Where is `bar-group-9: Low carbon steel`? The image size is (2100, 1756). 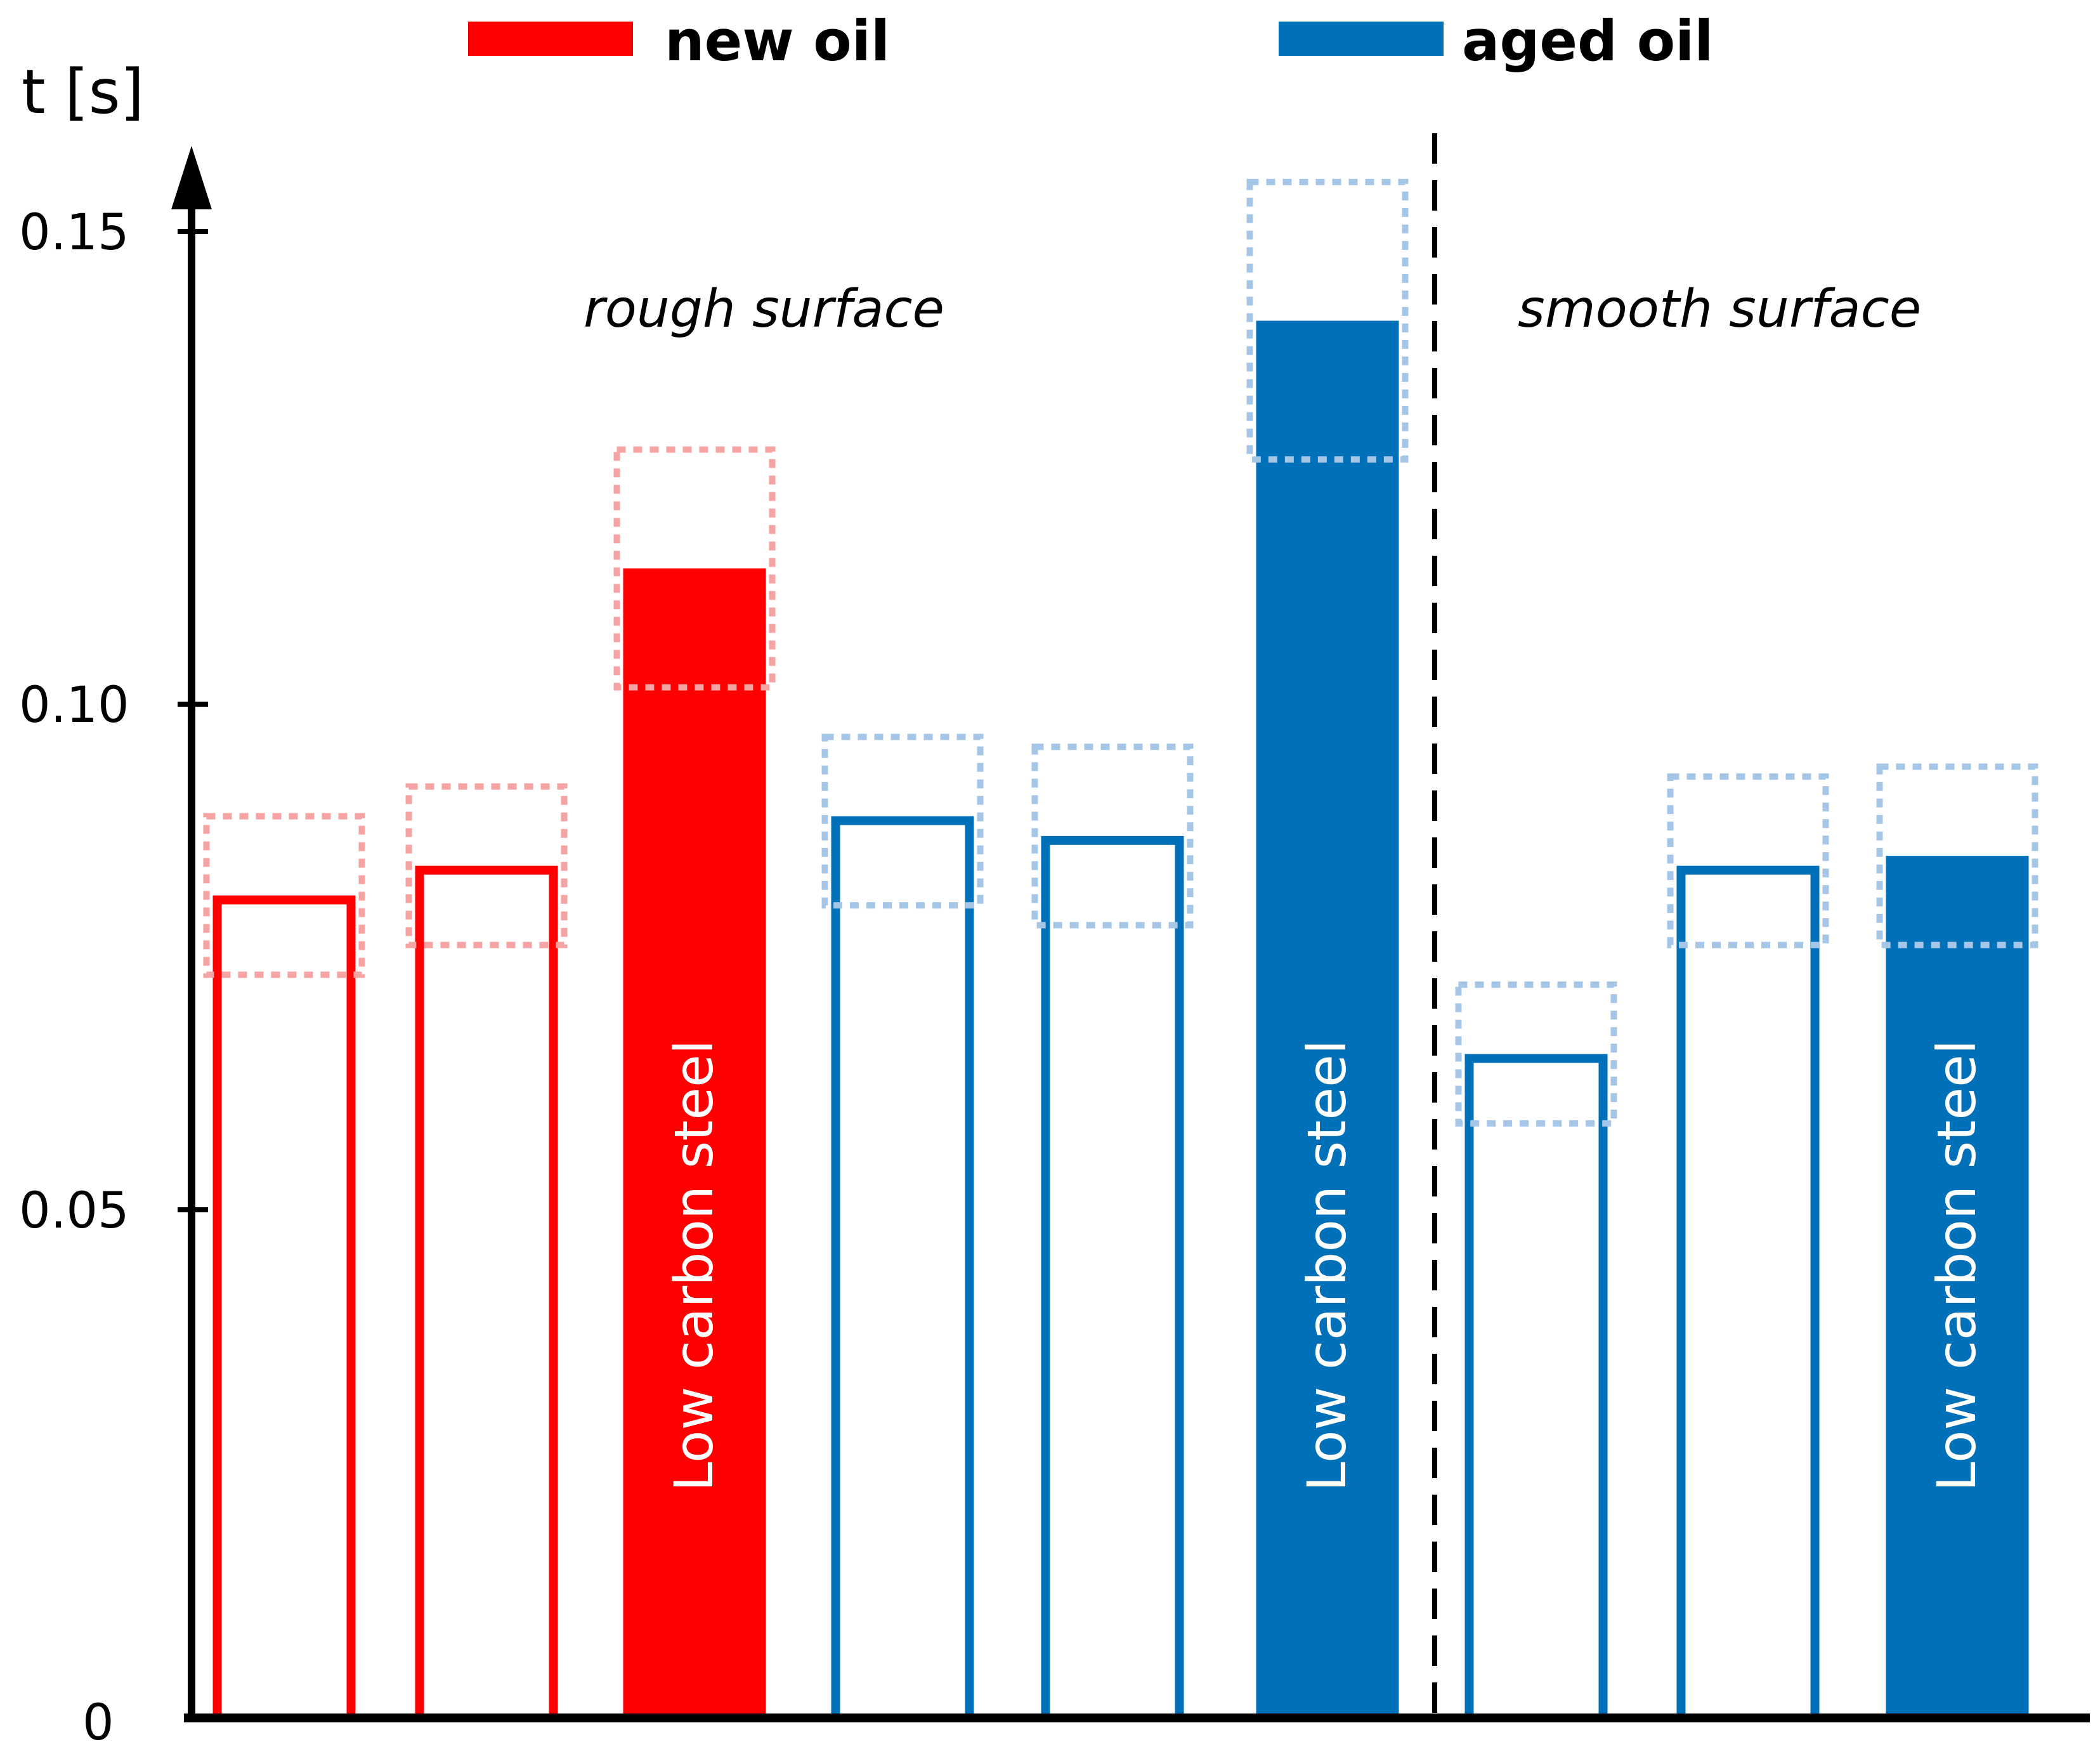 bar-group-9: Low carbon steel is located at coordinates (1957, 1240).